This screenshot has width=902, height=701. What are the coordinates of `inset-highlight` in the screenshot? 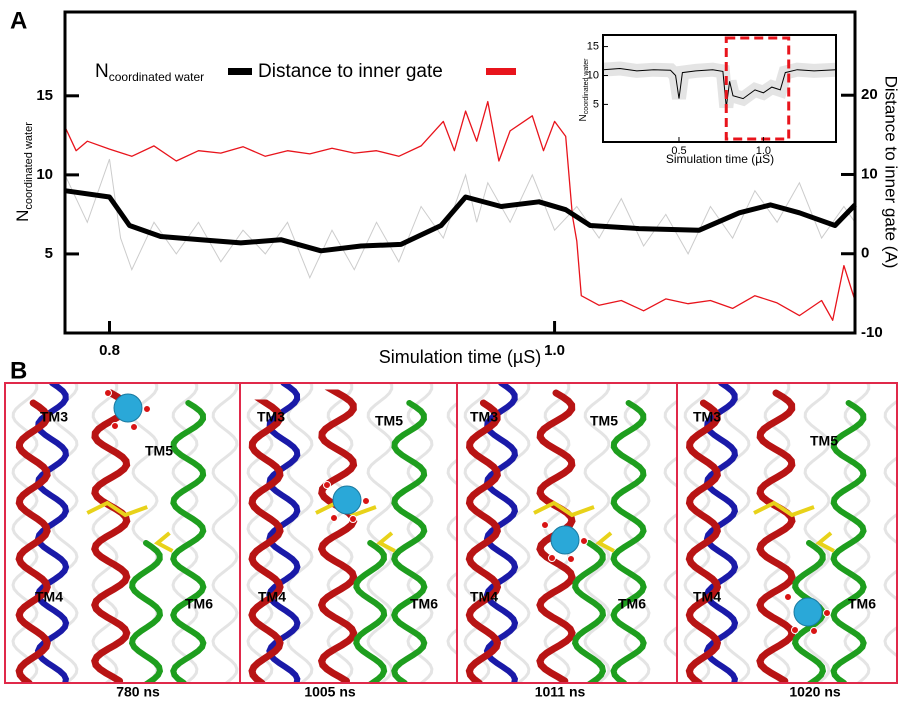 It's located at (757, 88).